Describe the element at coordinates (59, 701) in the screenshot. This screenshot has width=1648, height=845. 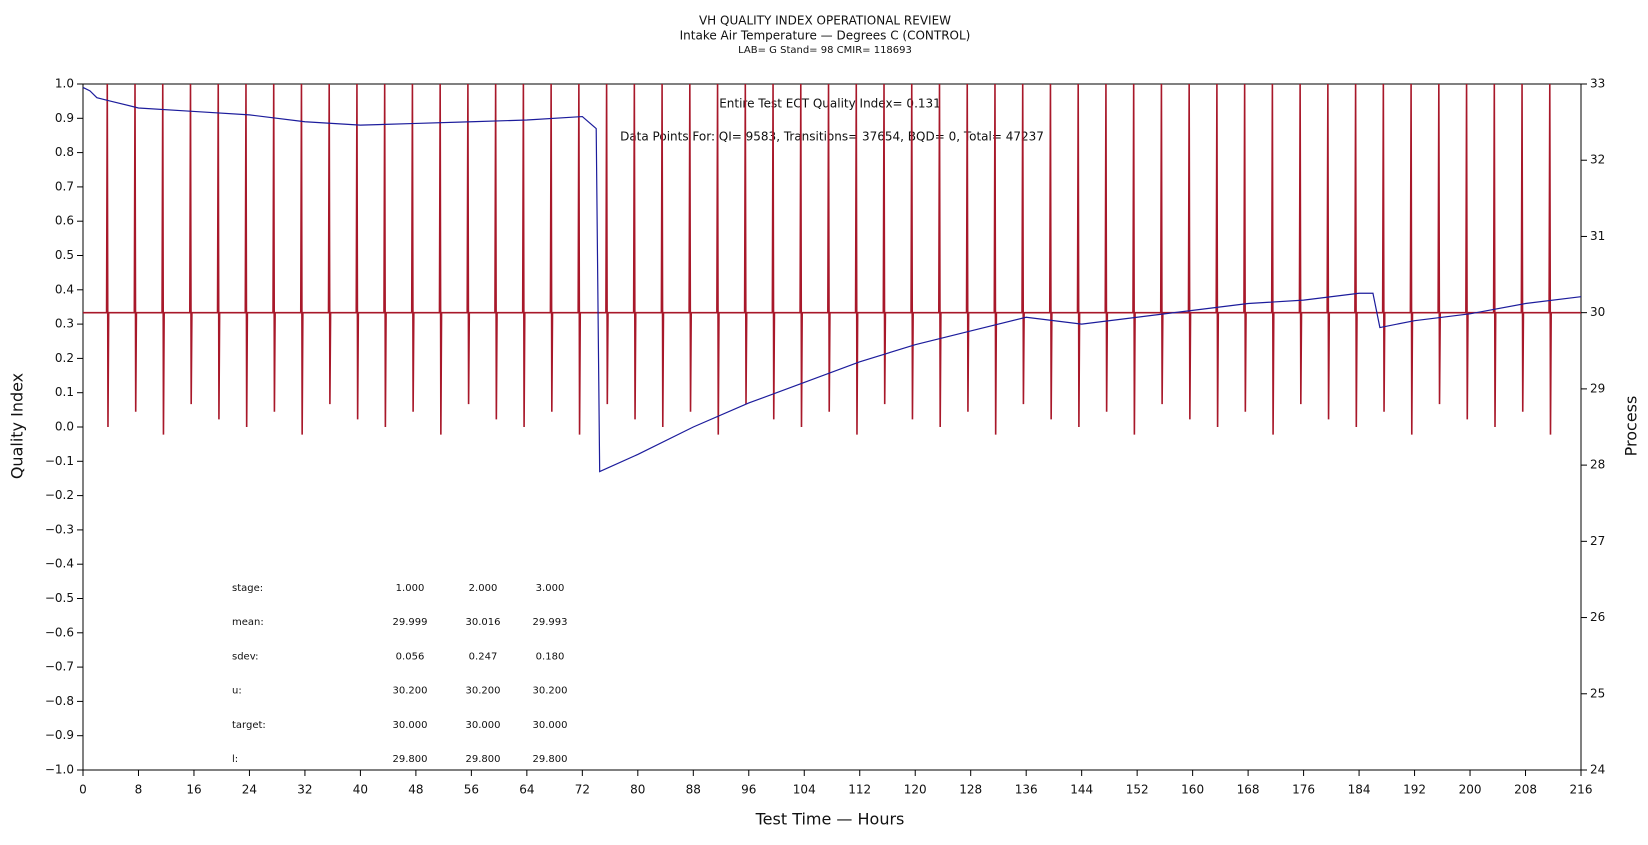
I see `y-tick-label: −0.8` at that location.